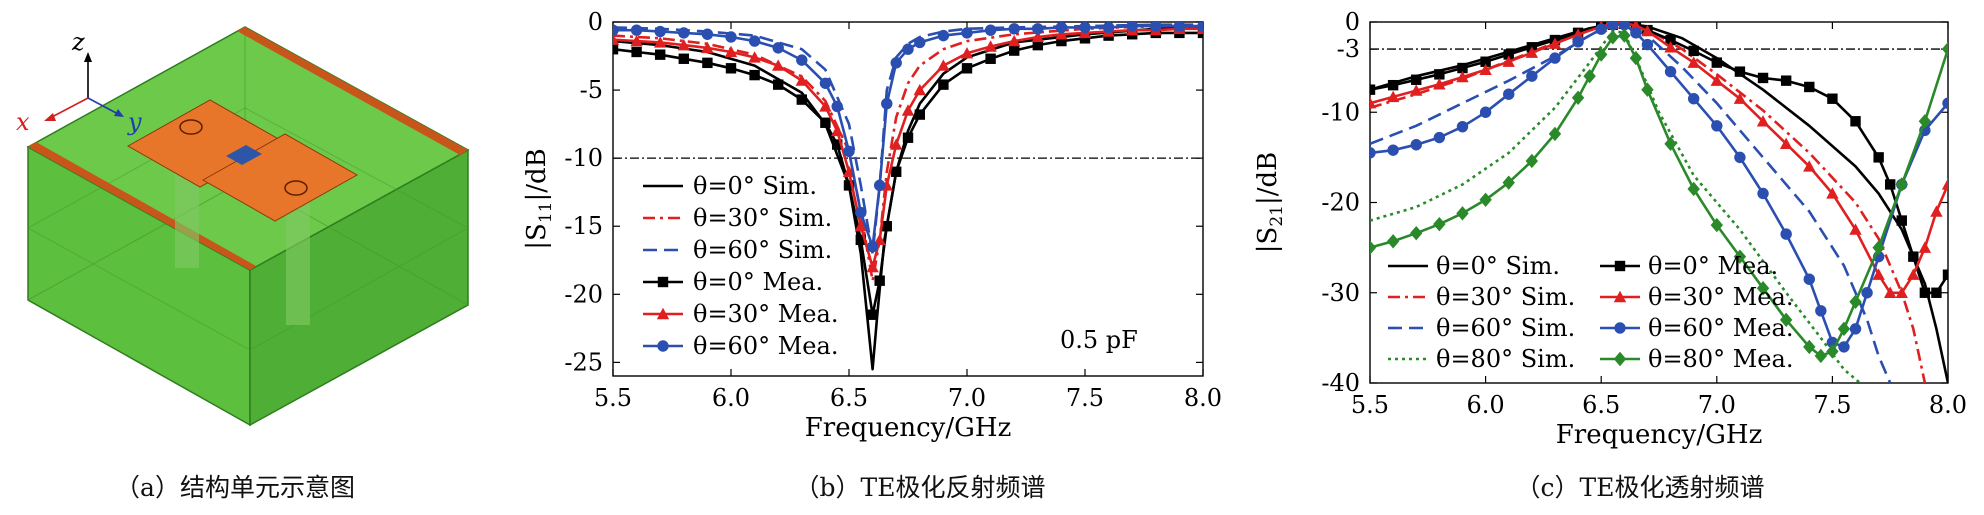  Describe the element at coordinates (296, 188) in the screenshot. I see `via-pad-right` at that location.